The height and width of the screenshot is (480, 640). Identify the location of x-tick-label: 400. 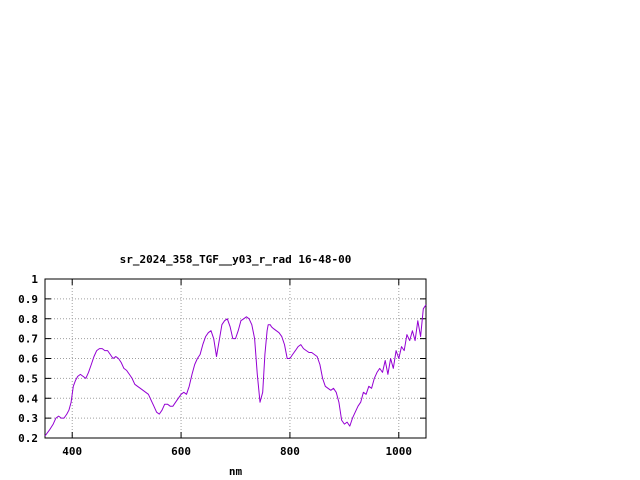
(72, 451).